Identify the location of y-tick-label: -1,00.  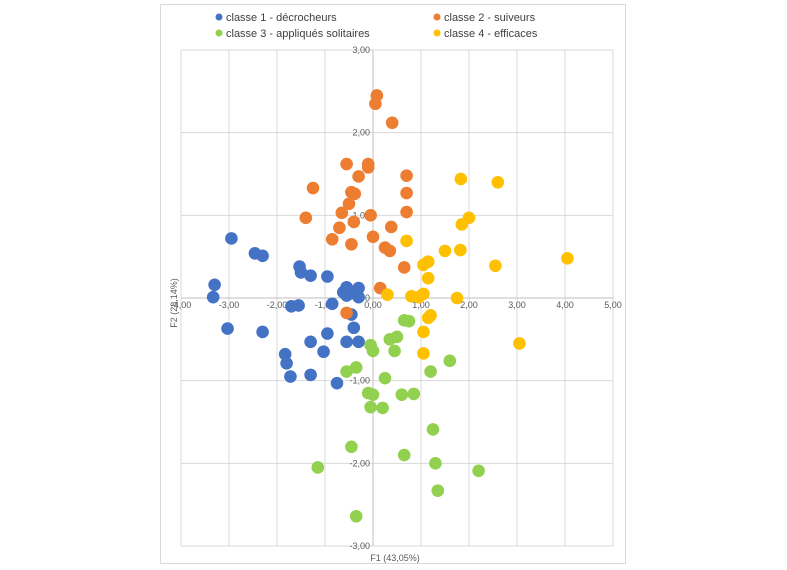
(359, 381).